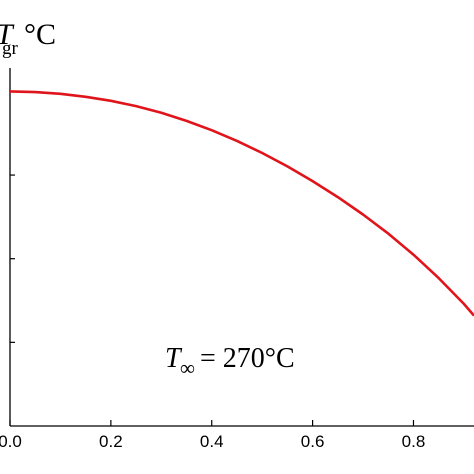  Describe the element at coordinates (414, 441) in the screenshot. I see `x-tick-label: 0.8` at that location.